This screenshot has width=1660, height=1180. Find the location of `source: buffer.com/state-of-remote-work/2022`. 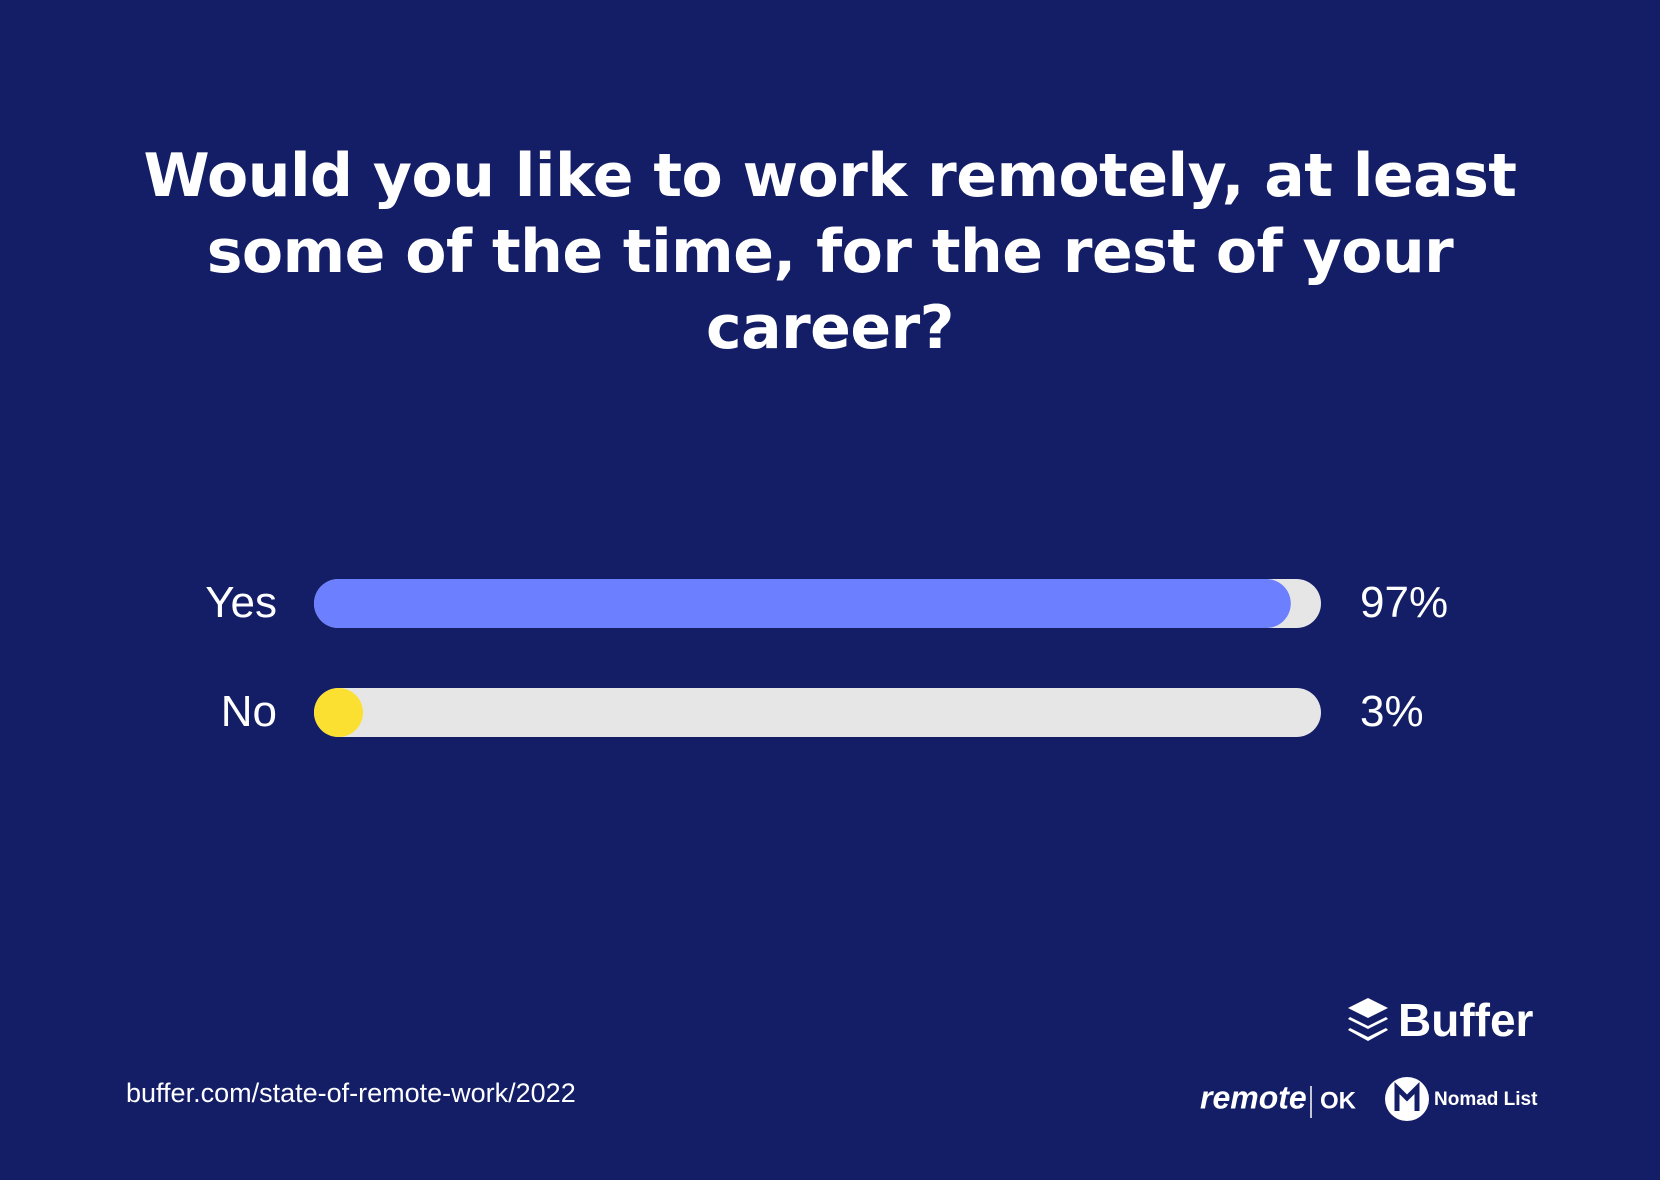

source: buffer.com/state-of-remote-work/2022 is located at coordinates (351, 1093).